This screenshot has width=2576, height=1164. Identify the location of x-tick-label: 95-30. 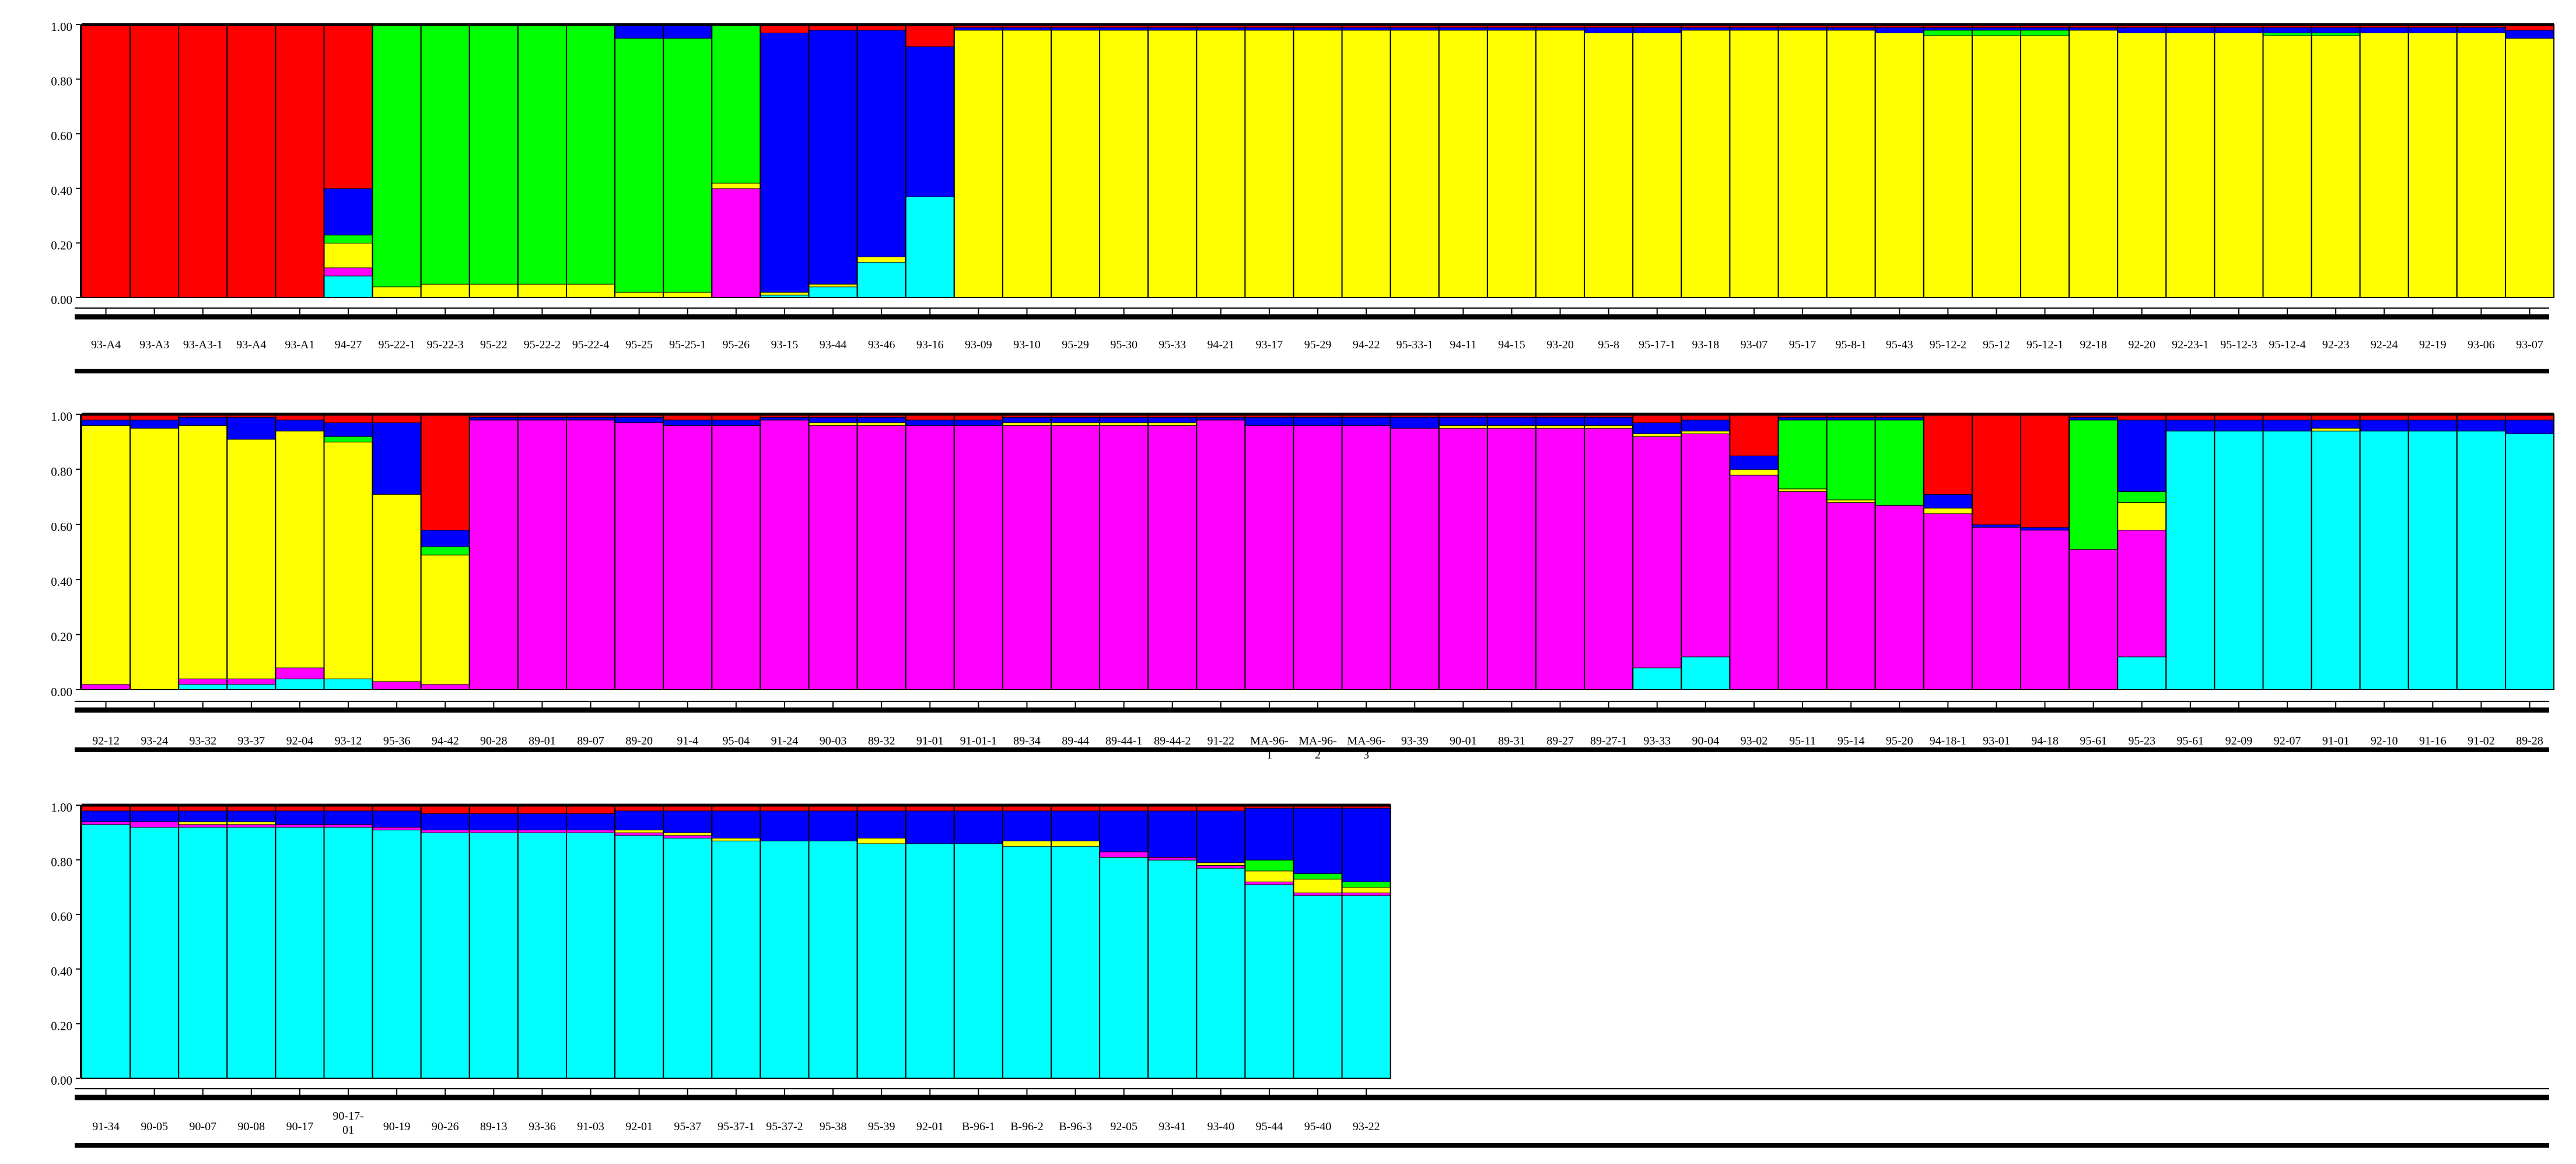
(1124, 344).